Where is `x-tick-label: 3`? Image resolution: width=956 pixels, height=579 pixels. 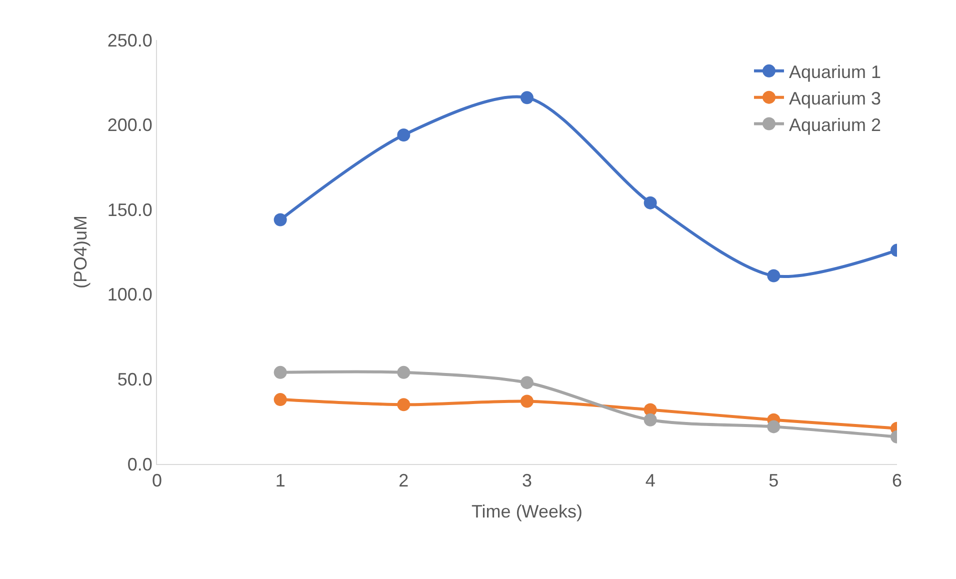
x-tick-label: 3 is located at coordinates (527, 480).